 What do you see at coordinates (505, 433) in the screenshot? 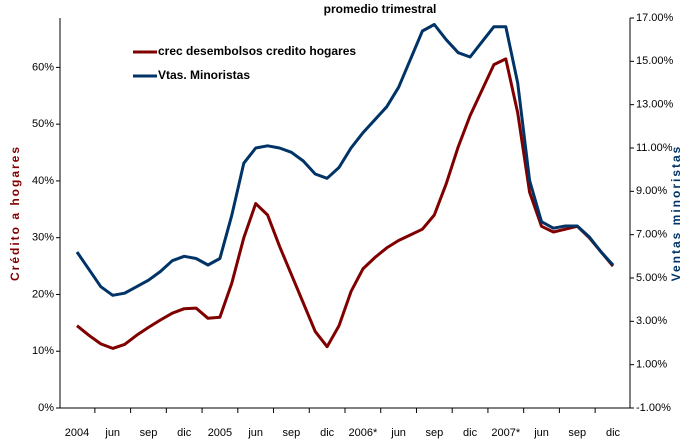
I see `x-tick-label: 2007*` at bounding box center [505, 433].